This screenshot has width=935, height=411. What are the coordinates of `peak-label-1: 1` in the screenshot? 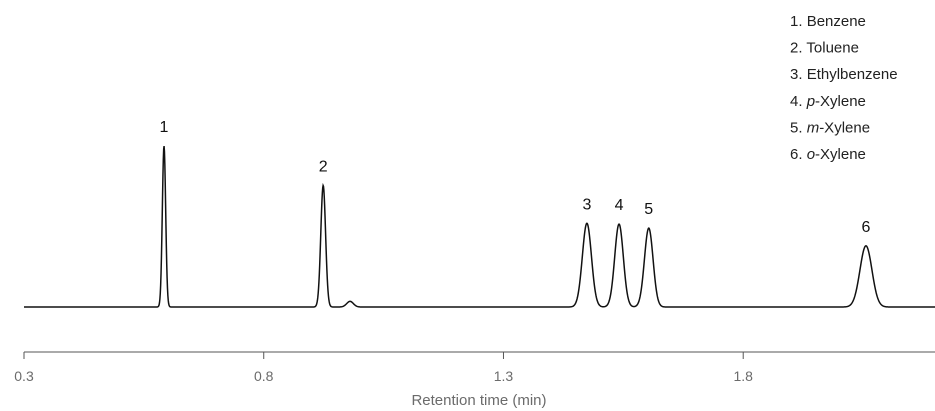 It's located at (164, 127).